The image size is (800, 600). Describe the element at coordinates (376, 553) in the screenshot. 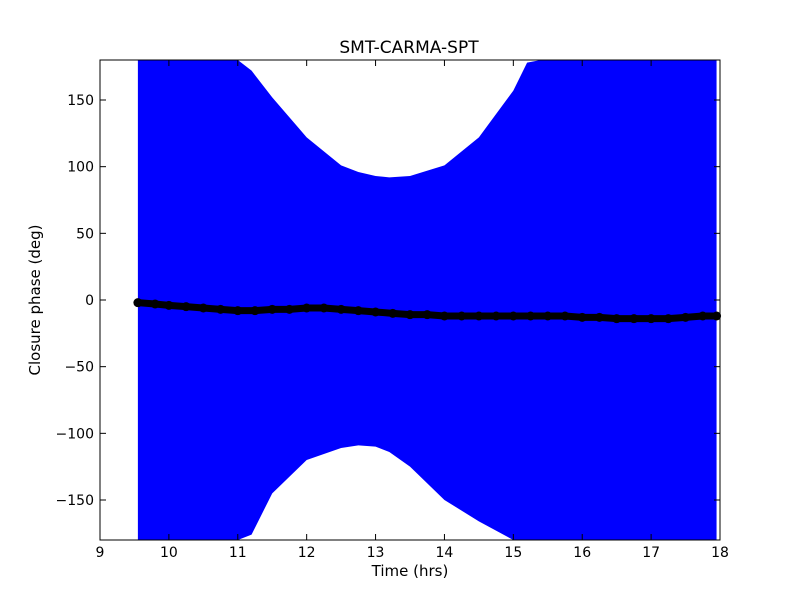

I see `x-tick-label: 13` at that location.